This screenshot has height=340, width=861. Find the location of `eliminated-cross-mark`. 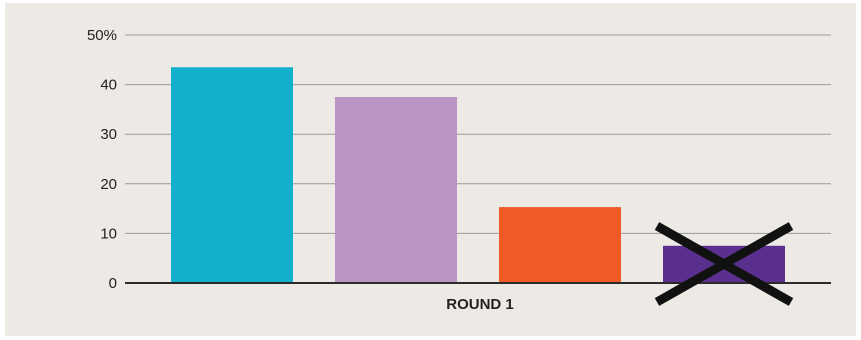

eliminated-cross-mark is located at coordinates (724, 264).